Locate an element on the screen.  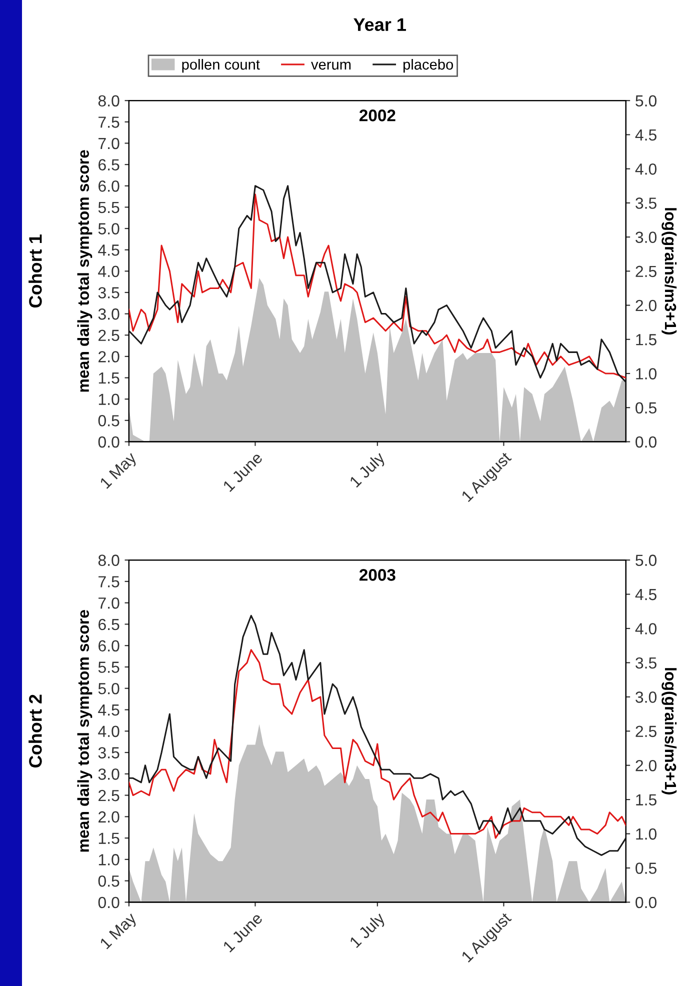
line-series is located at coordinates (377, 744).